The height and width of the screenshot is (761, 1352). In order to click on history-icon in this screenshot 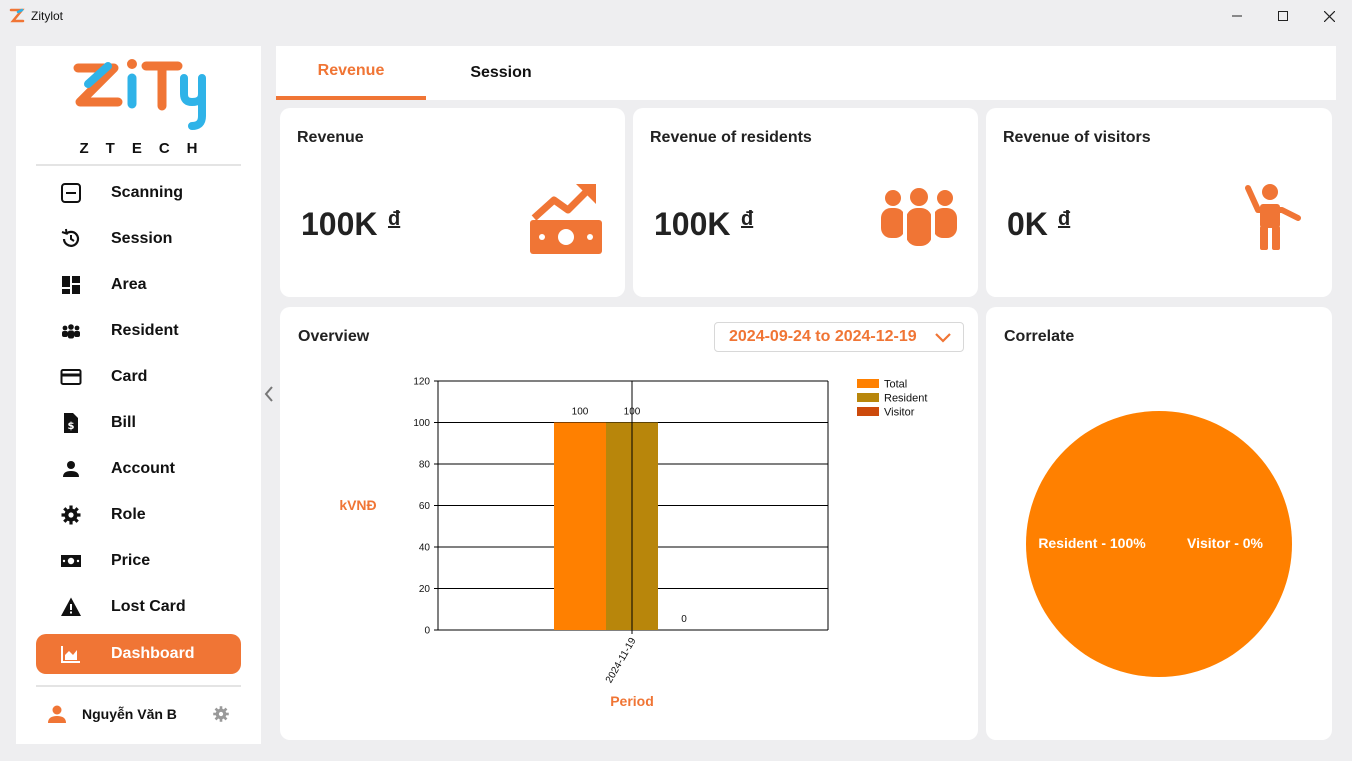, I will do `click(71, 239)`.